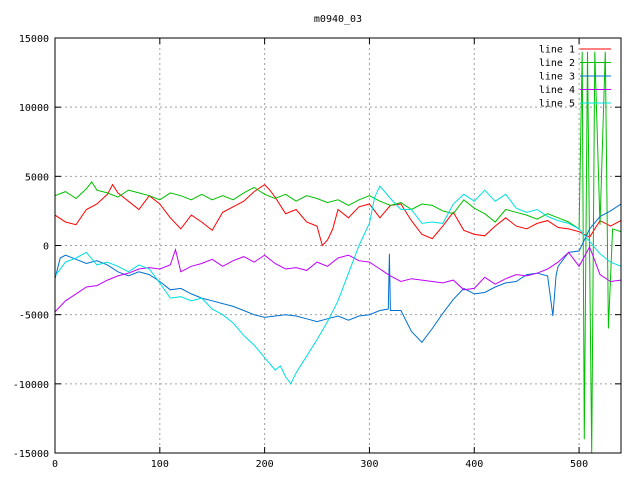 Image resolution: width=640 pixels, height=480 pixels. What do you see at coordinates (474, 464) in the screenshot?
I see `x-tick-label: 400` at bounding box center [474, 464].